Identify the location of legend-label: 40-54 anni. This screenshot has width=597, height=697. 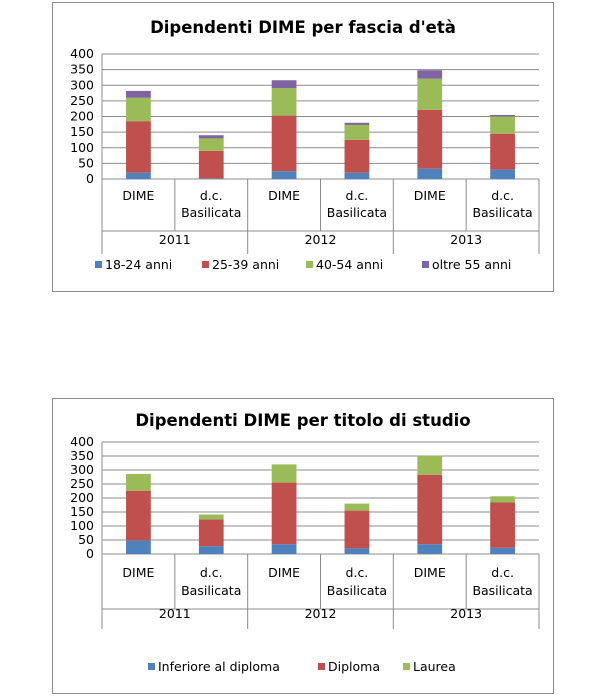
(349, 264).